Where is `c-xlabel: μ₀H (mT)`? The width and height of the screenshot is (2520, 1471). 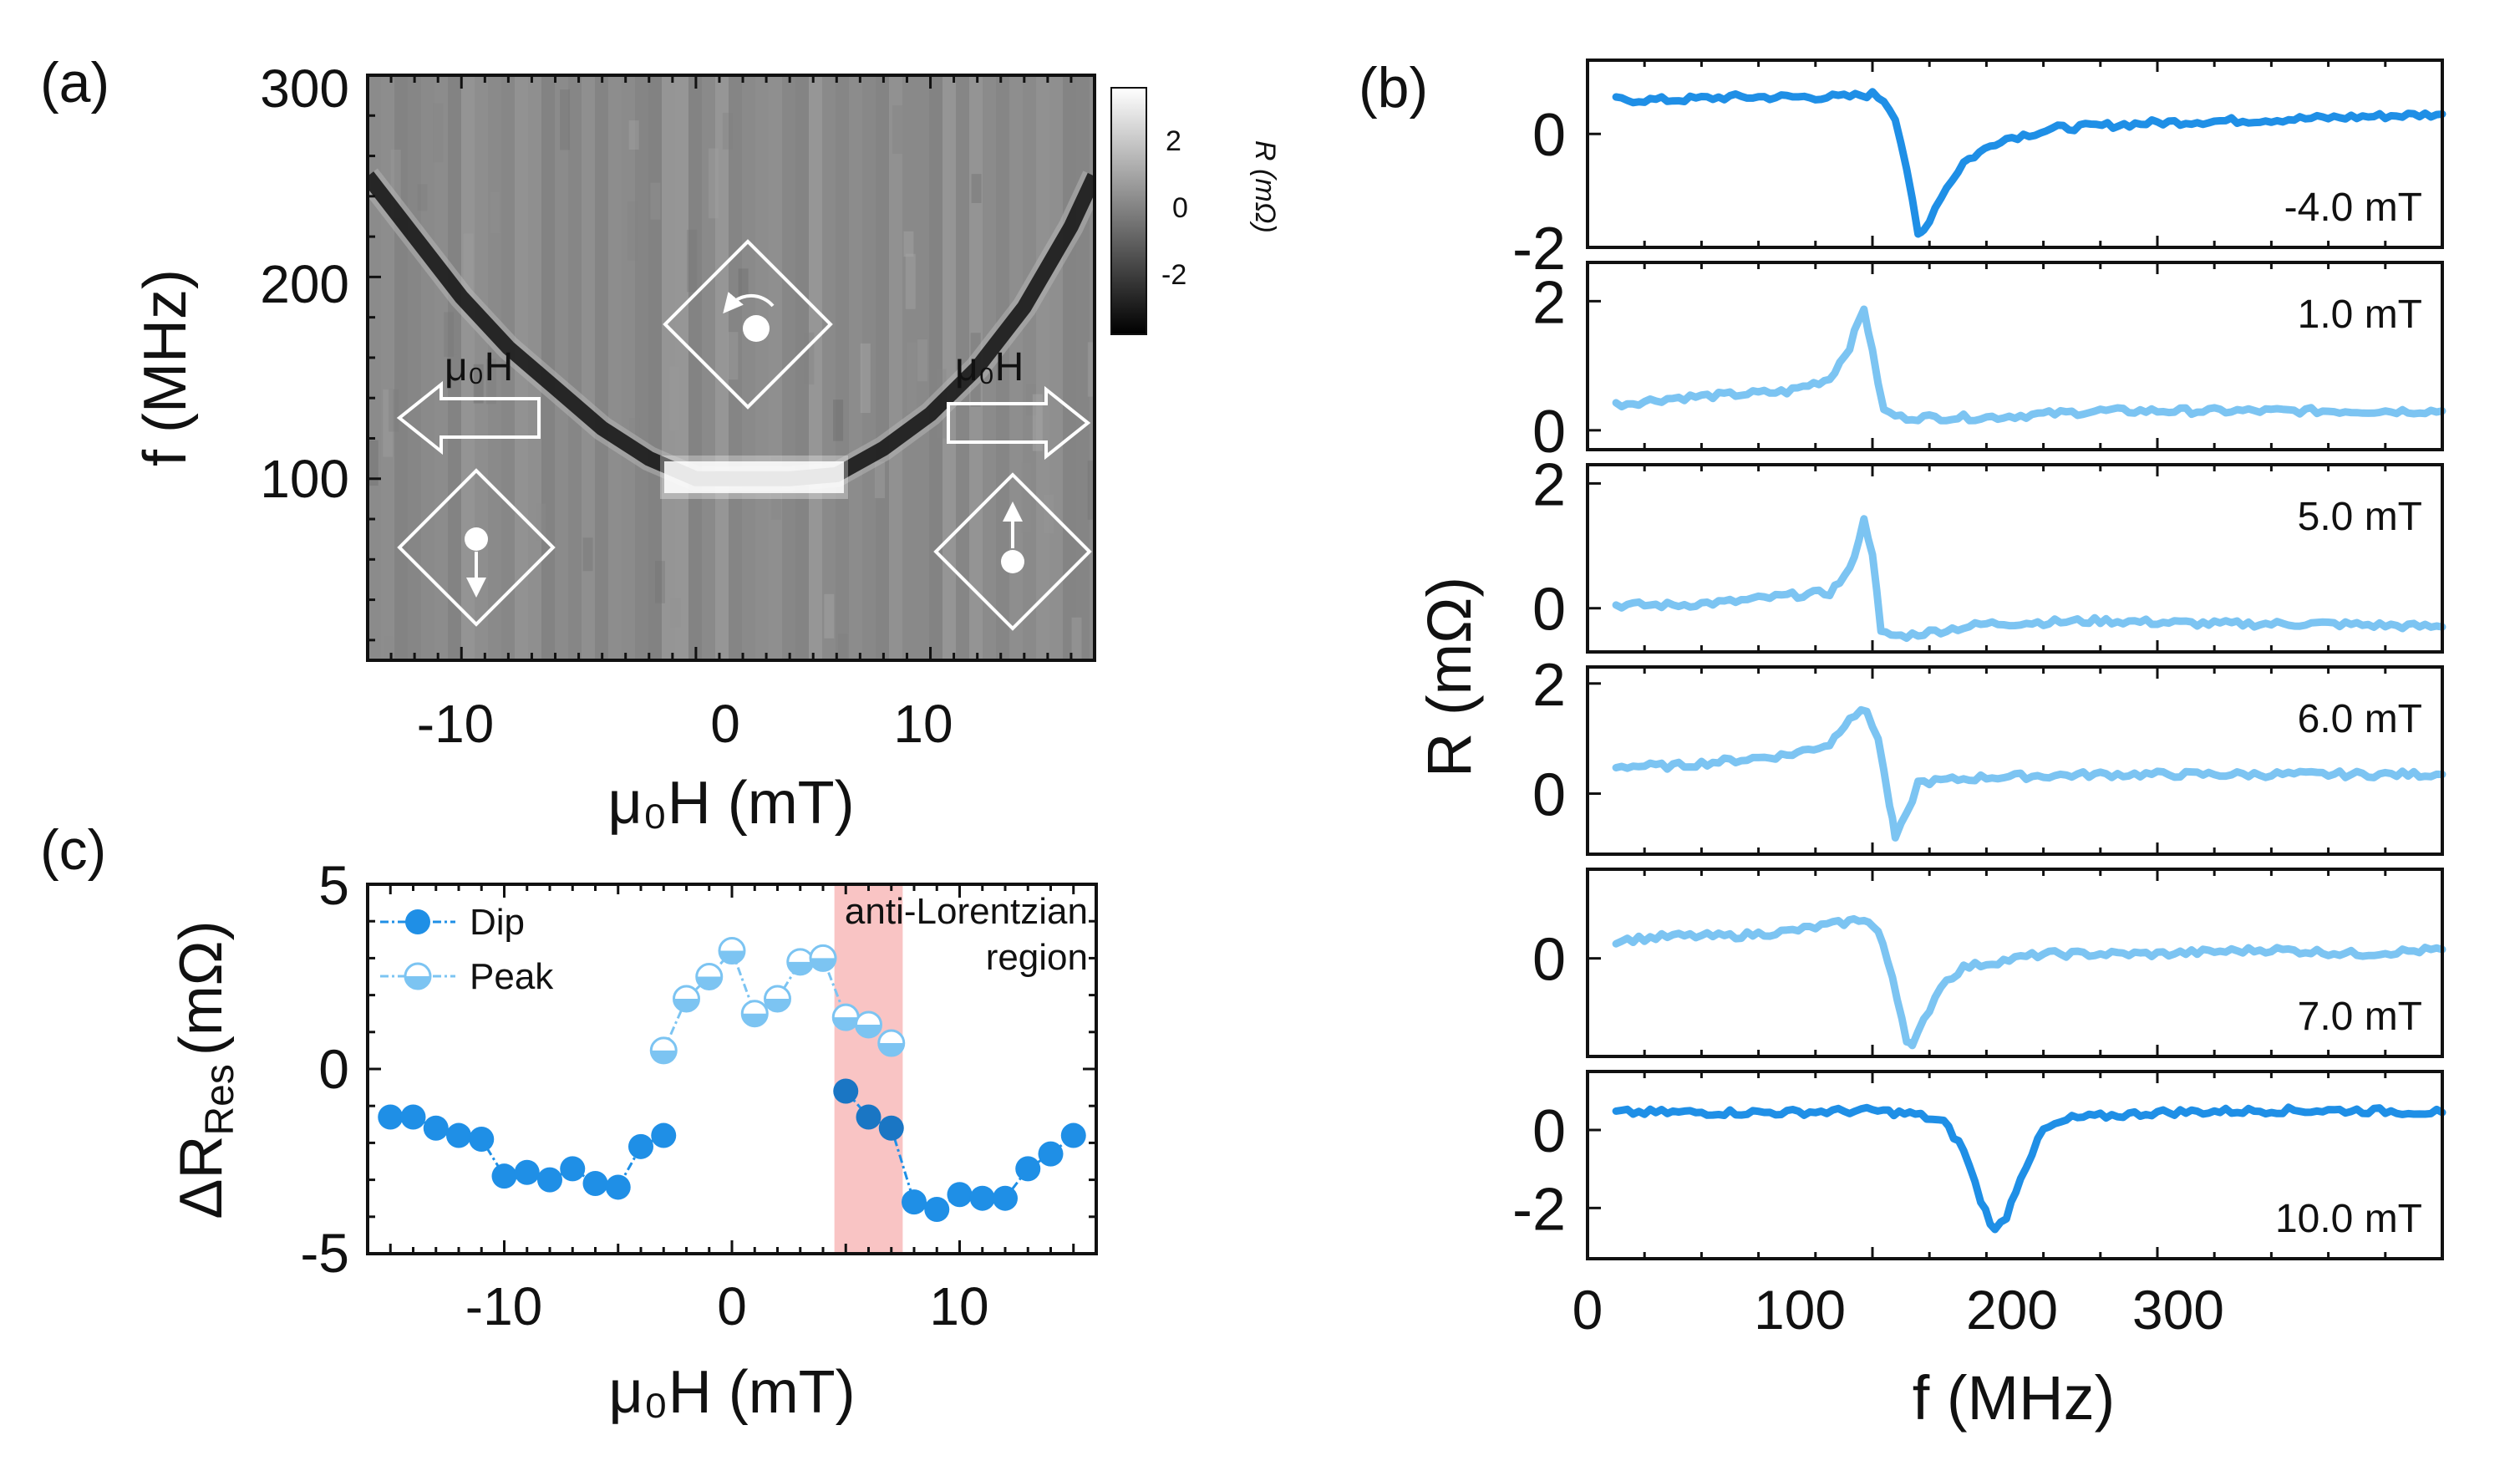 c-xlabel: μ₀H (mT) is located at coordinates (731, 1392).